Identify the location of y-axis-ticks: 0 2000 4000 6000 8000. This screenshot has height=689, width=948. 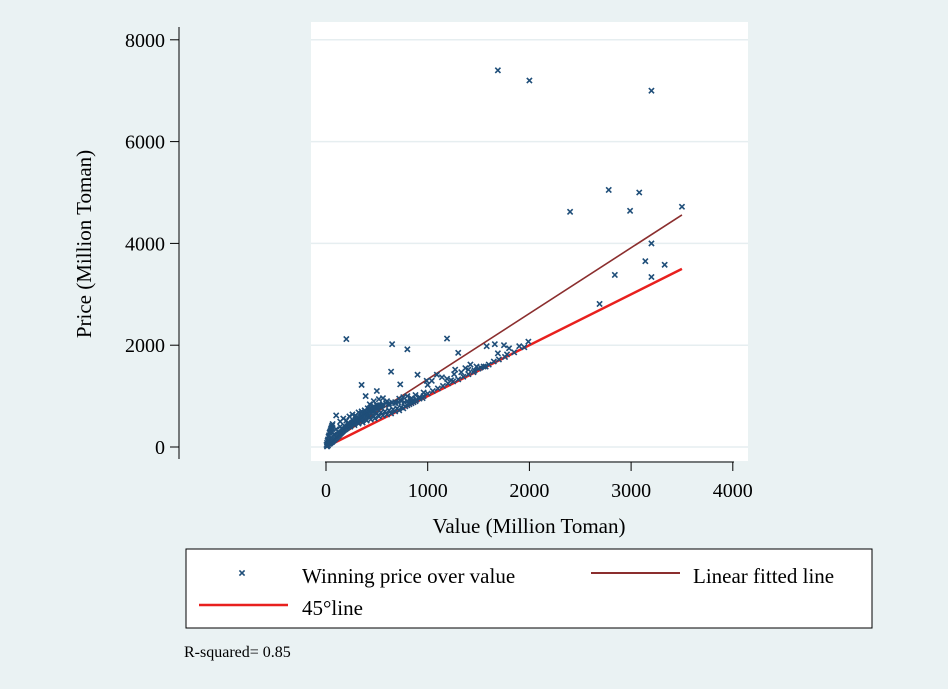
(152, 244).